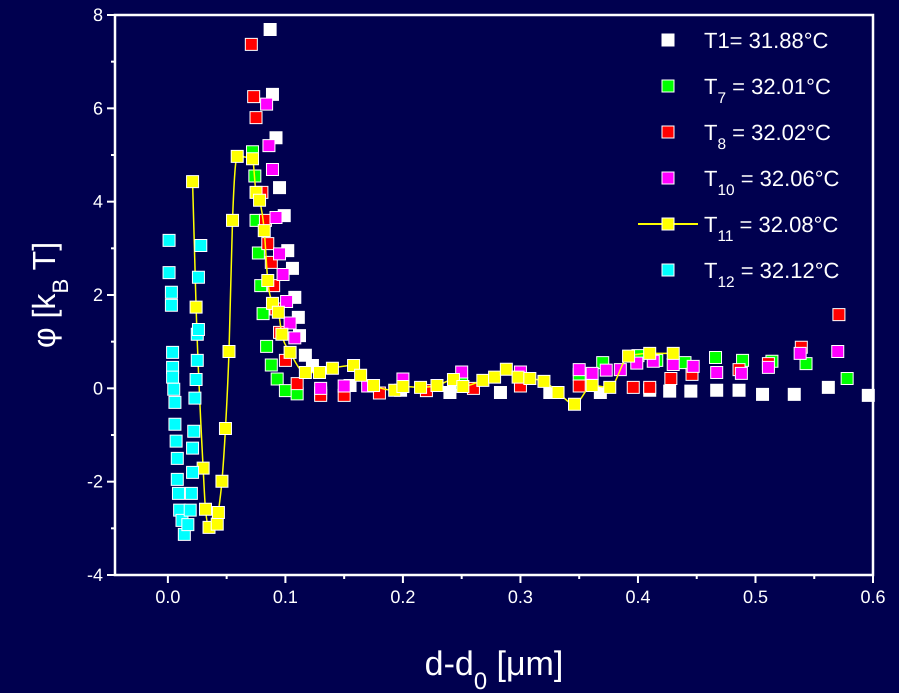 The width and height of the screenshot is (899, 693). Describe the element at coordinates (97, 388) in the screenshot. I see `y-tick-label: 0` at that location.